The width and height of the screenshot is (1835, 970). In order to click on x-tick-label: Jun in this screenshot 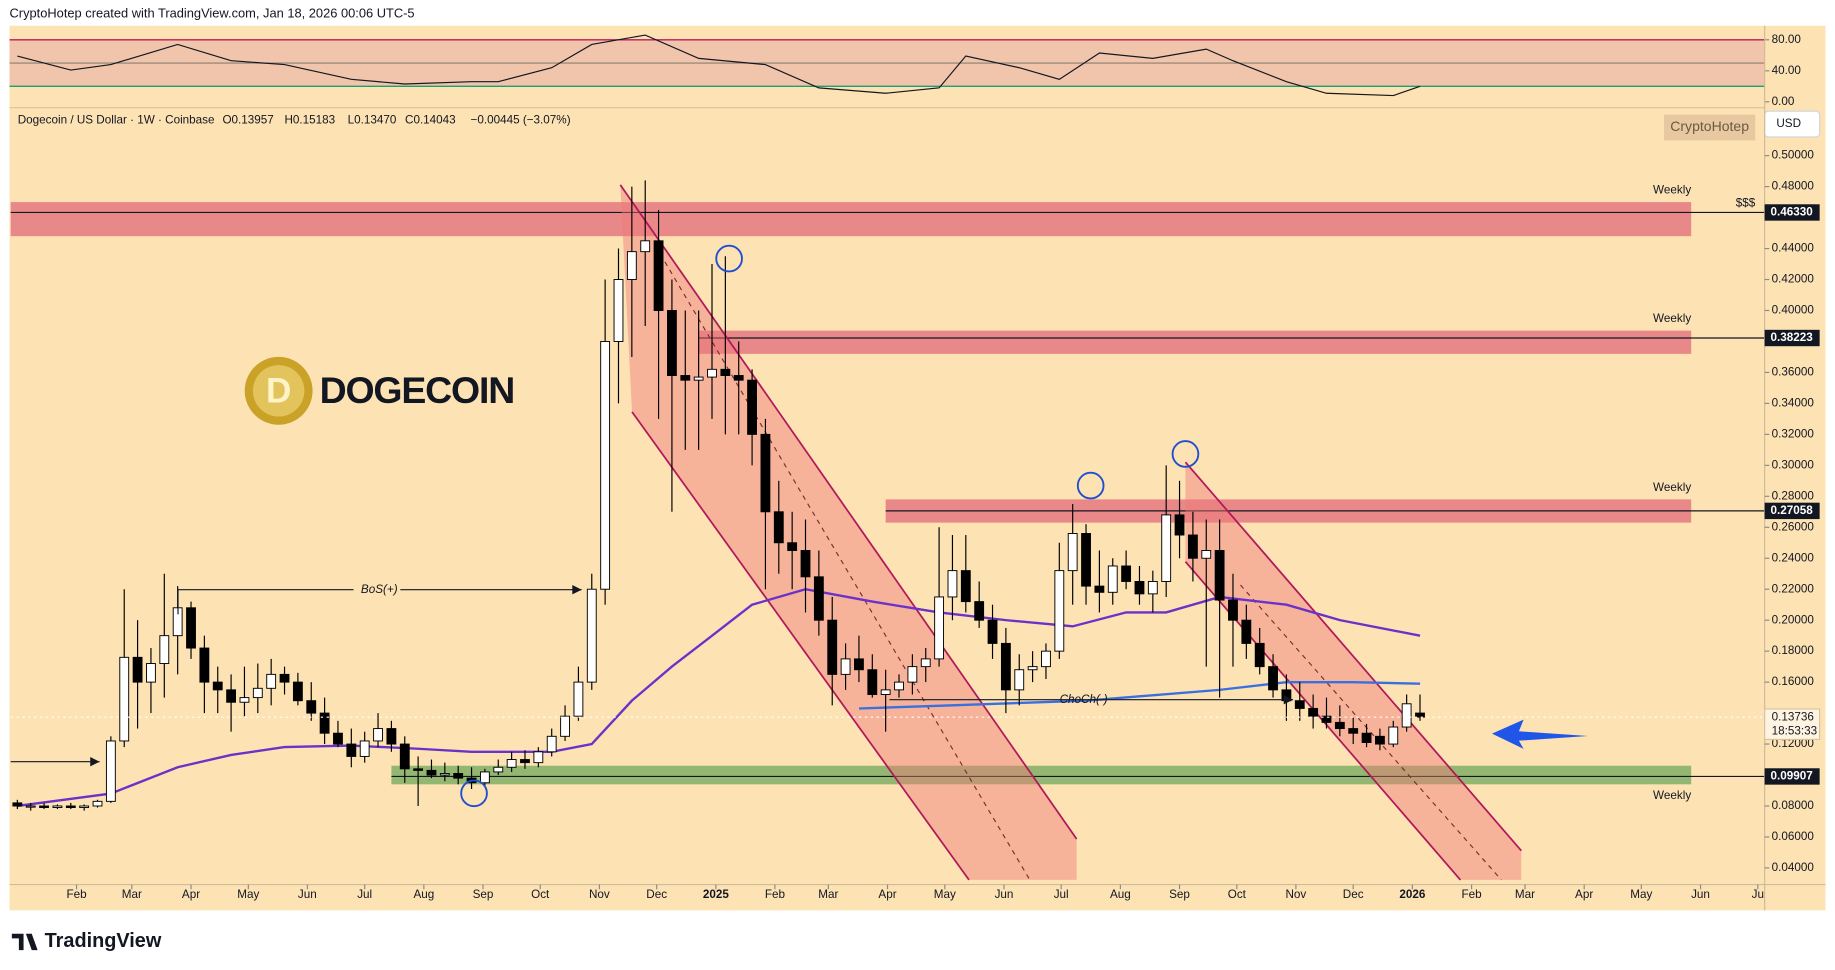, I will do `click(307, 894)`.